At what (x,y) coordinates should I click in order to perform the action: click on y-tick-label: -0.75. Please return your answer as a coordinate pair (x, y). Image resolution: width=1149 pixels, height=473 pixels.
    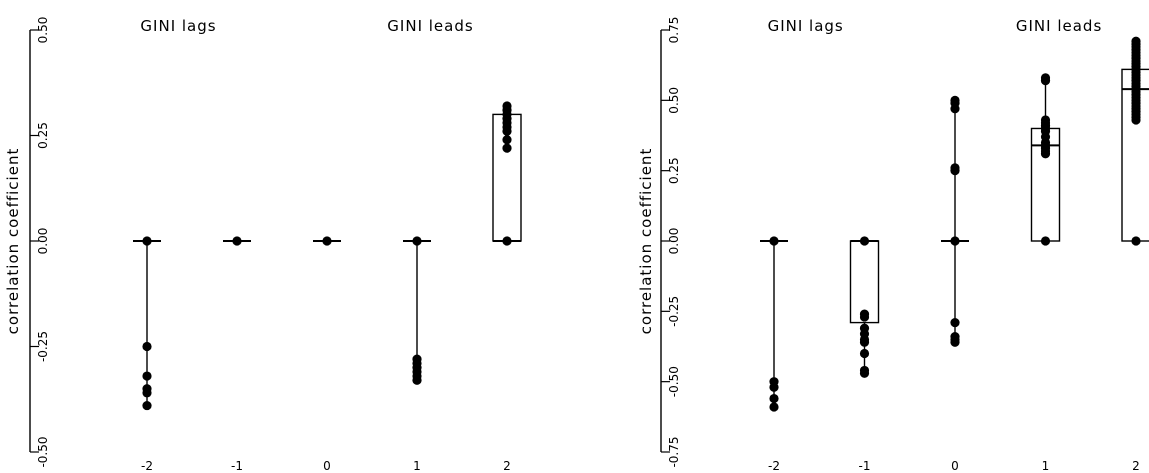
    Looking at the image, I should click on (674, 451).